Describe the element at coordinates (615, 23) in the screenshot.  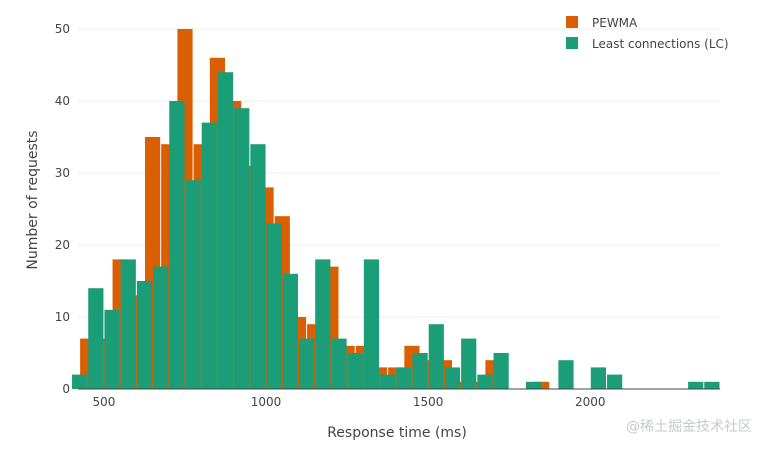
I see `legend-label-pewma: PEWMA` at that location.